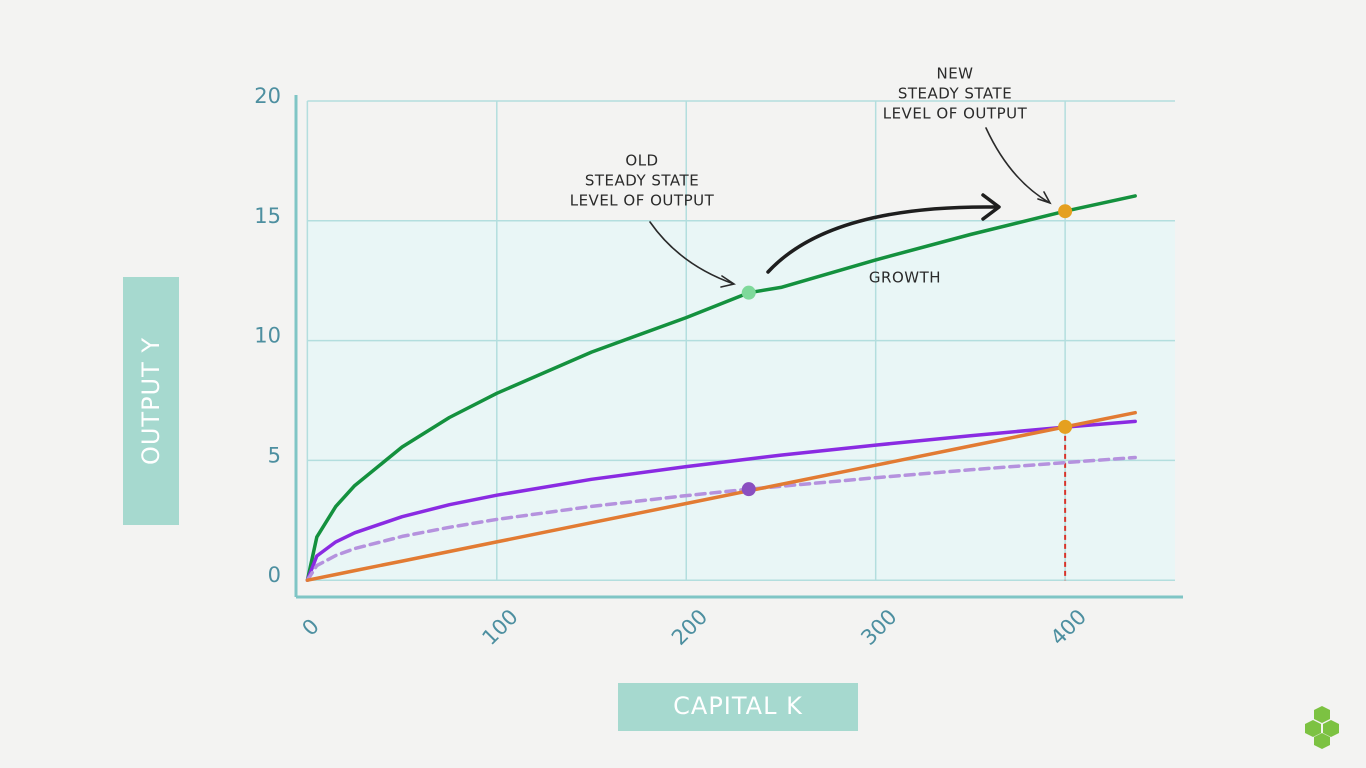 This screenshot has height=768, width=1366. What do you see at coordinates (881, 239) in the screenshot?
I see `growth-arrow` at bounding box center [881, 239].